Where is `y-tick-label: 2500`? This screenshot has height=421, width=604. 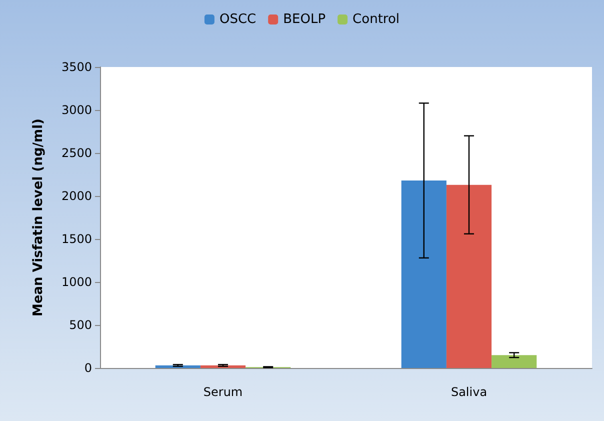 y-tick-label: 2500 is located at coordinates (76, 153).